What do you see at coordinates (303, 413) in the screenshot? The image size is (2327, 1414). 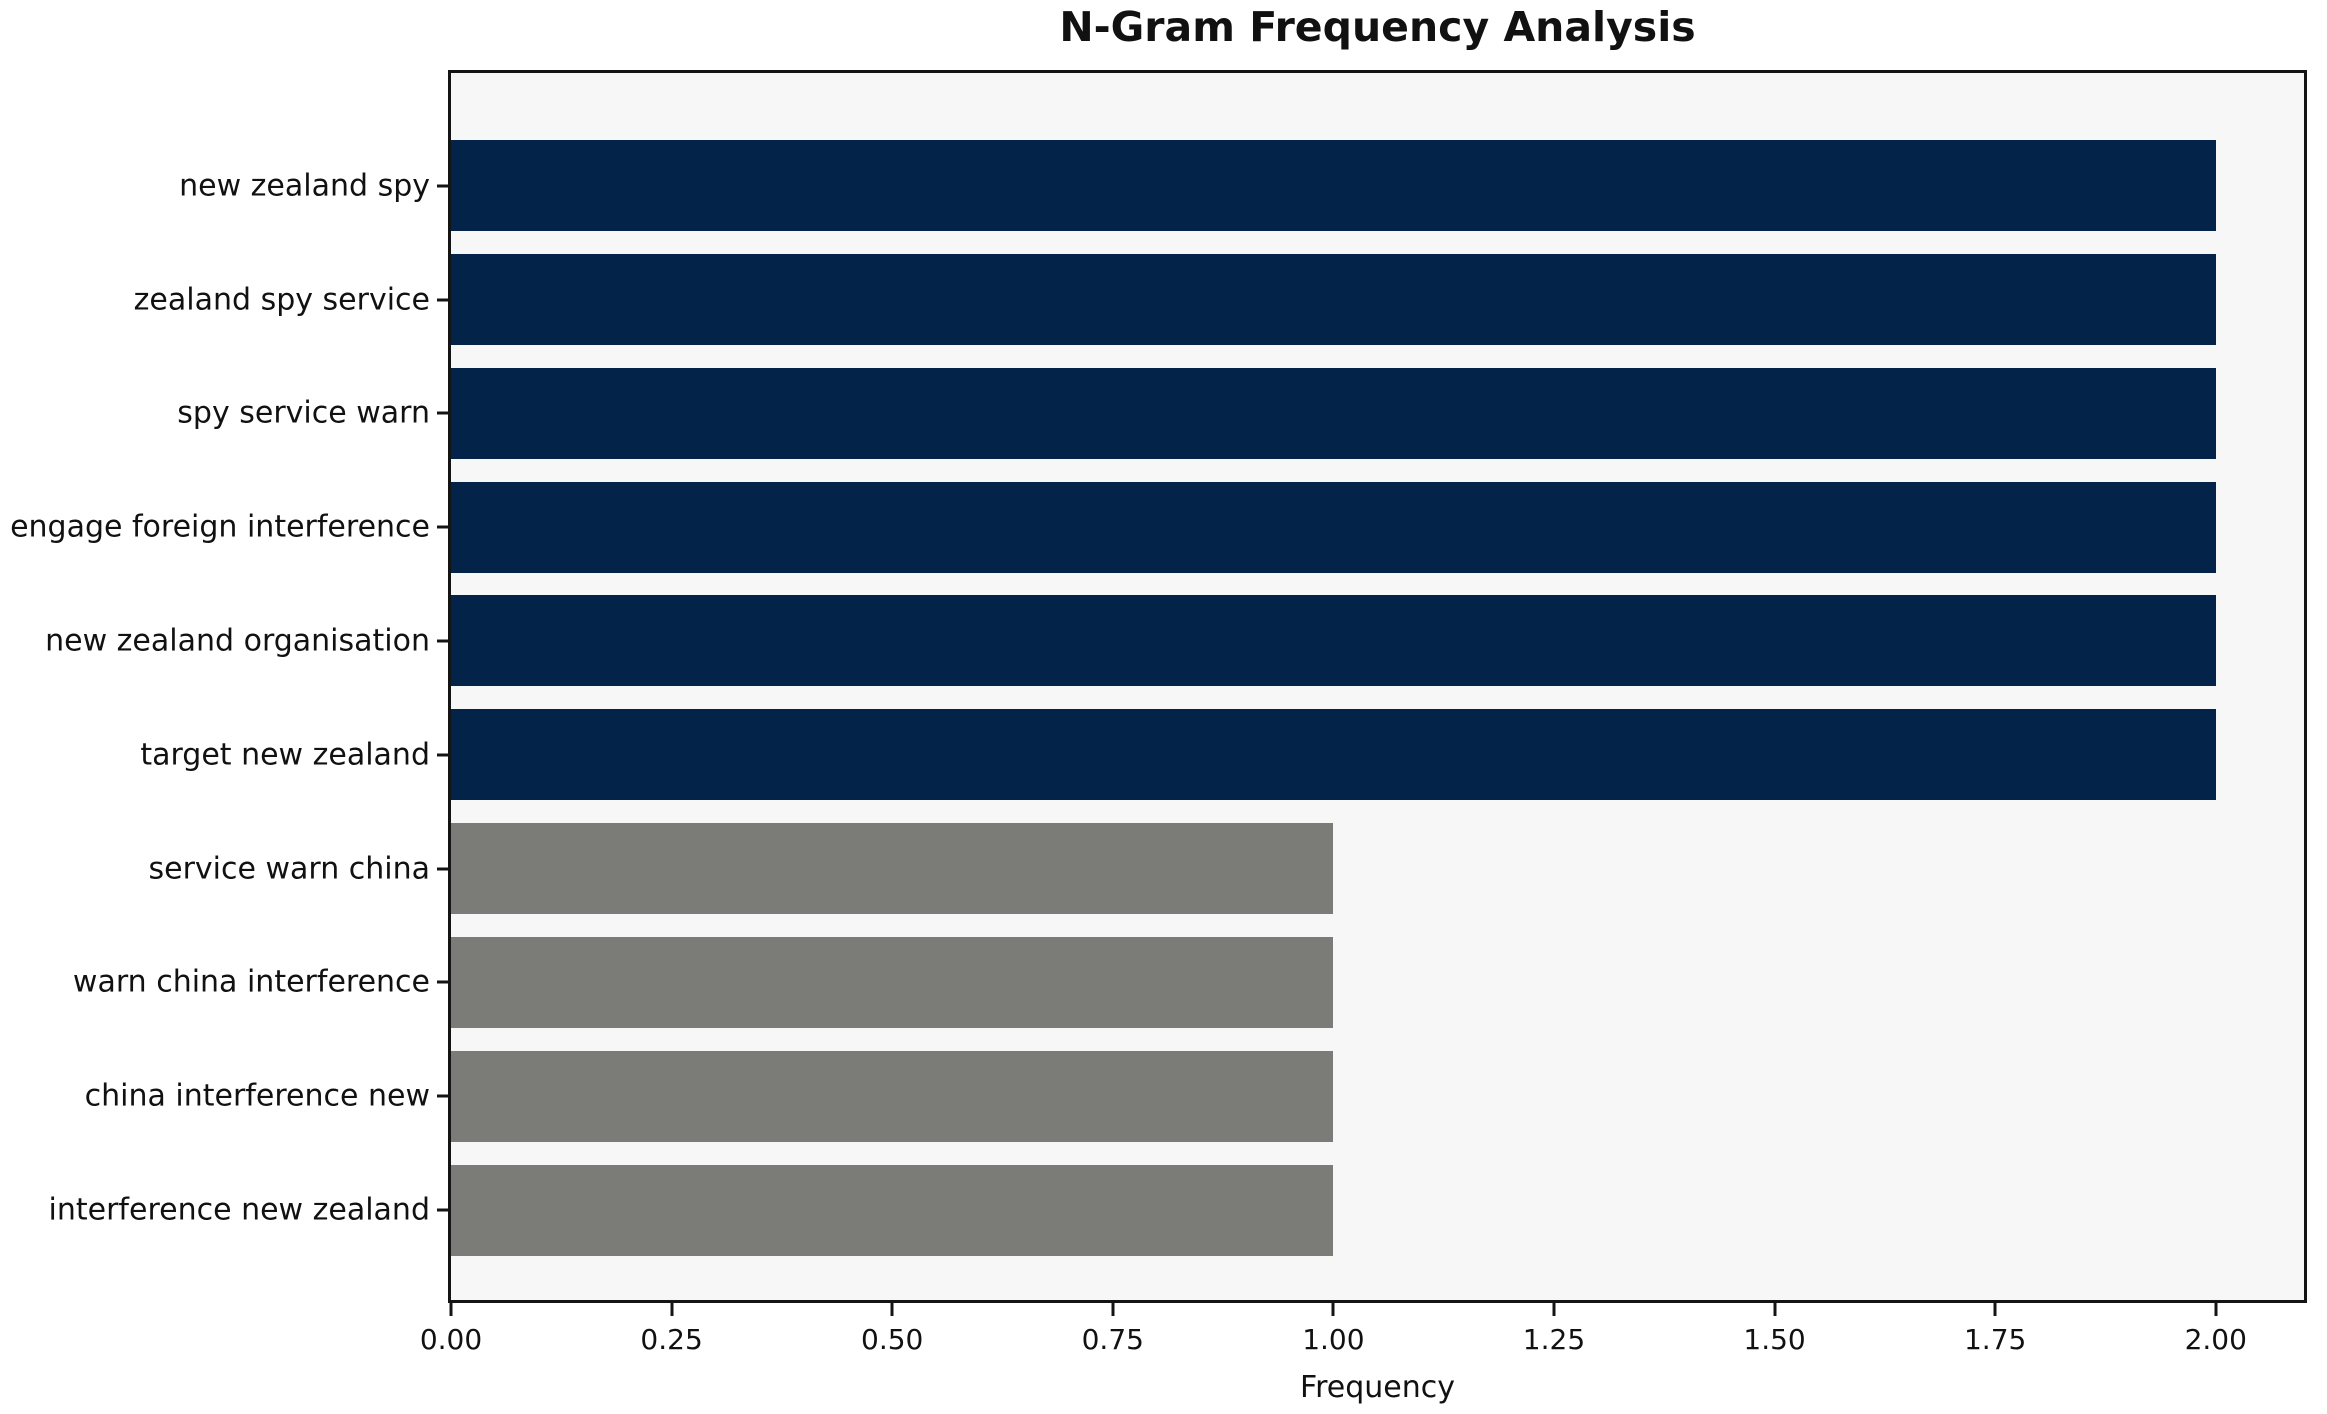 I see `y-tick-label: spy service warn` at bounding box center [303, 413].